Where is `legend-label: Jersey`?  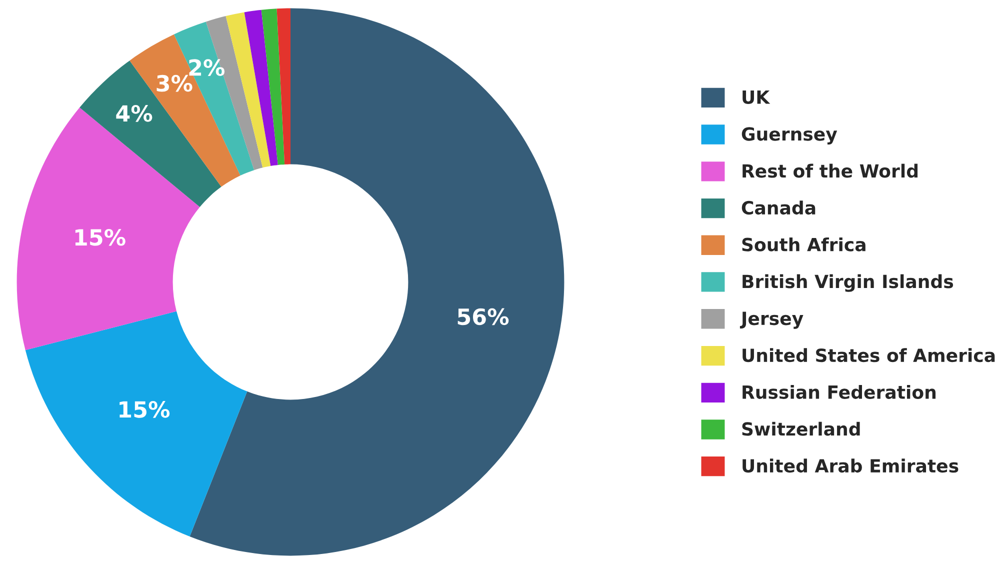
legend-label: Jersey is located at coordinates (772, 320).